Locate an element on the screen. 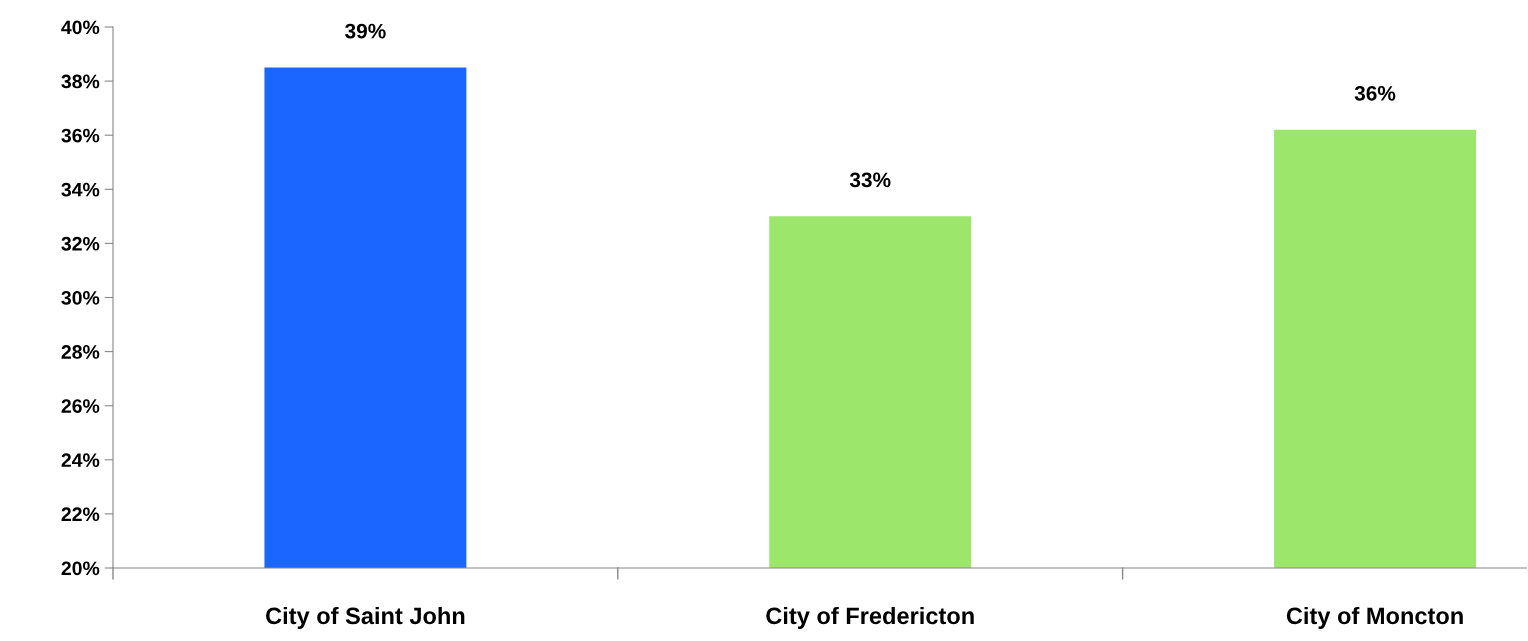 This screenshot has width=1528, height=641. y-tick-label: 28% is located at coordinates (80, 352).